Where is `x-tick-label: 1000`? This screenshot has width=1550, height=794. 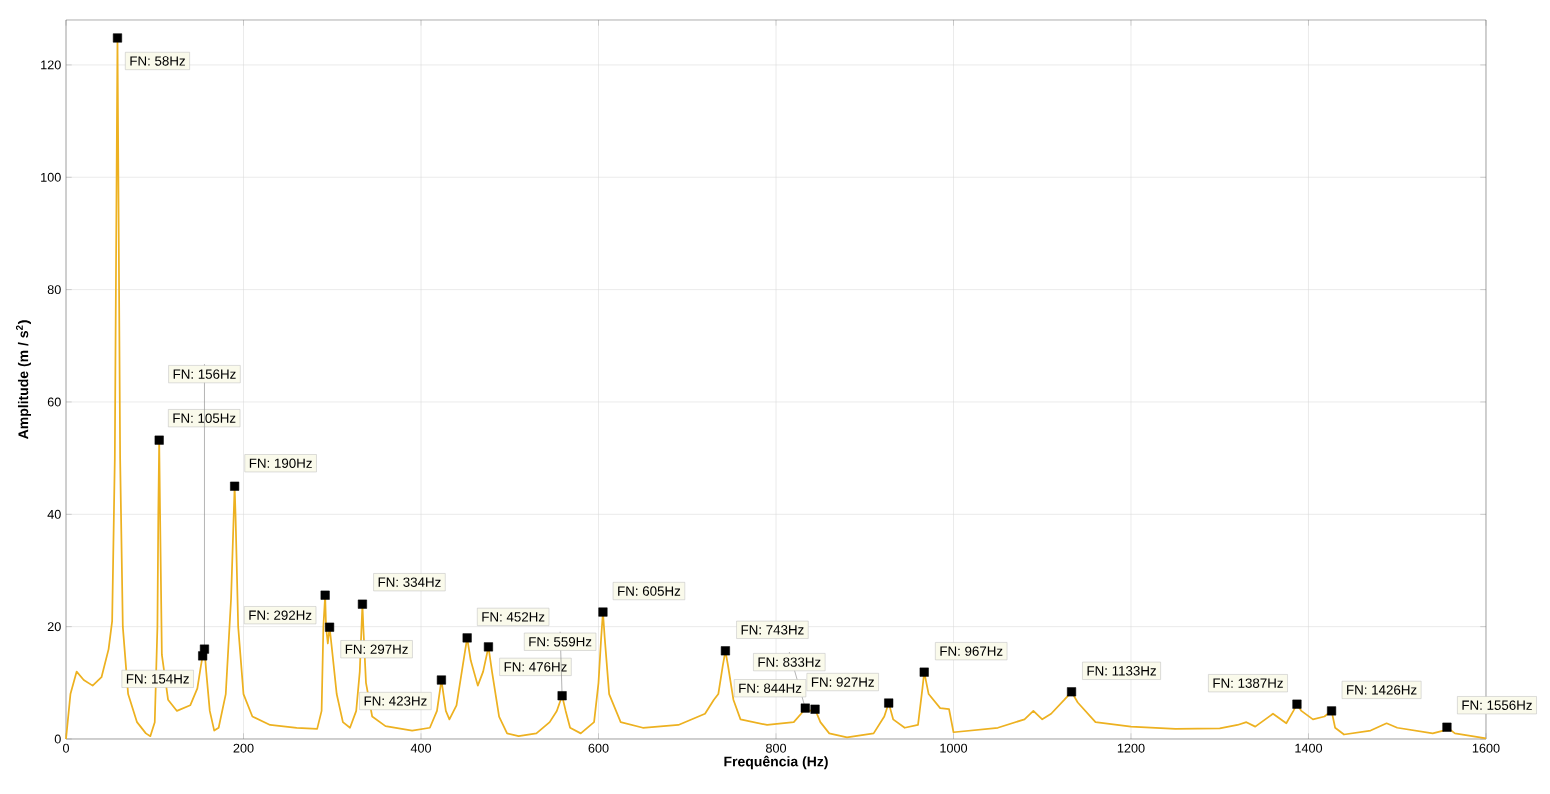 x-tick-label: 1000 is located at coordinates (954, 748).